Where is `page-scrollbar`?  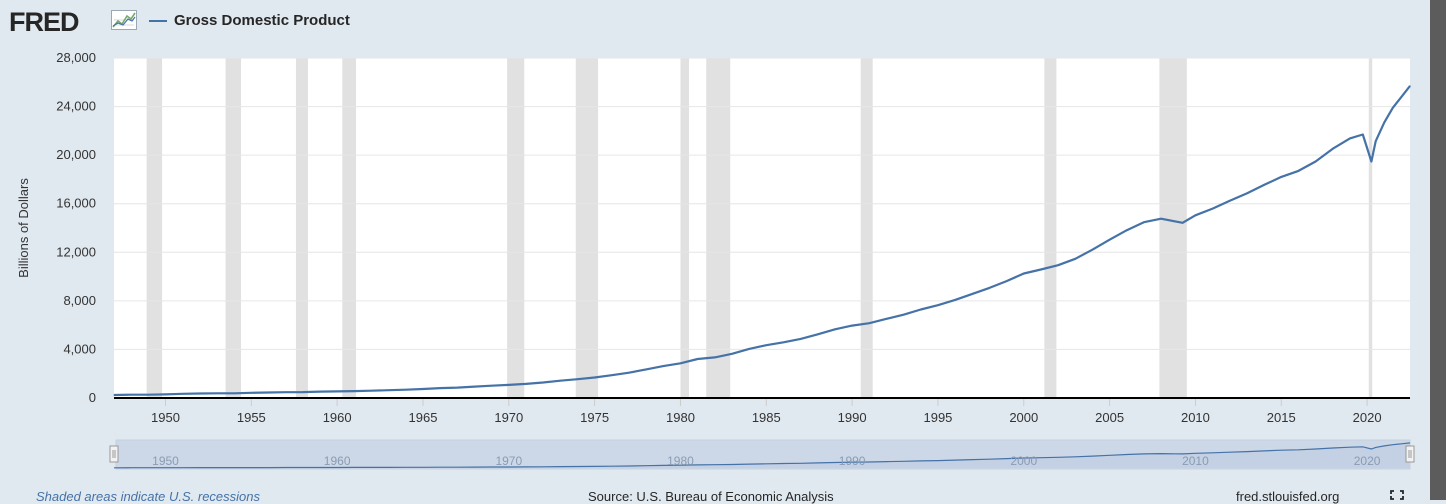
page-scrollbar is located at coordinates (1438, 250).